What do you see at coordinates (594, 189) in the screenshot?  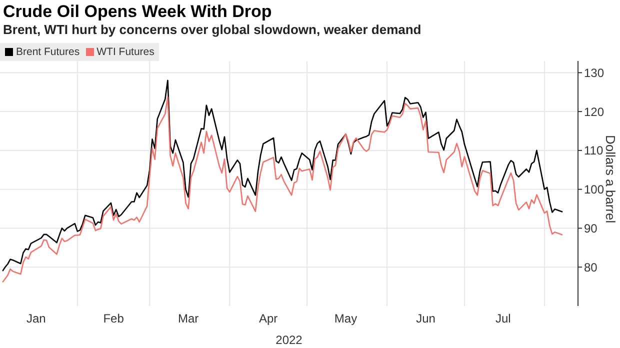 I see `y-tick-label: 100` at bounding box center [594, 189].